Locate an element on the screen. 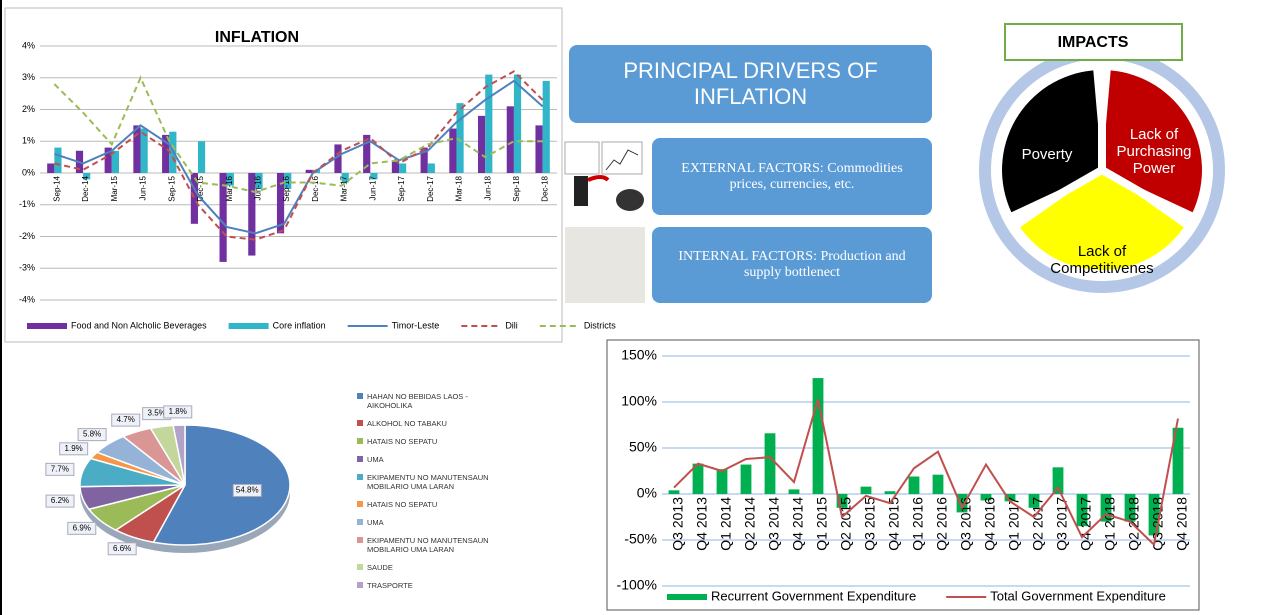 The width and height of the screenshot is (1273, 615). x-tick-label: Mar-17 is located at coordinates (344, 188).